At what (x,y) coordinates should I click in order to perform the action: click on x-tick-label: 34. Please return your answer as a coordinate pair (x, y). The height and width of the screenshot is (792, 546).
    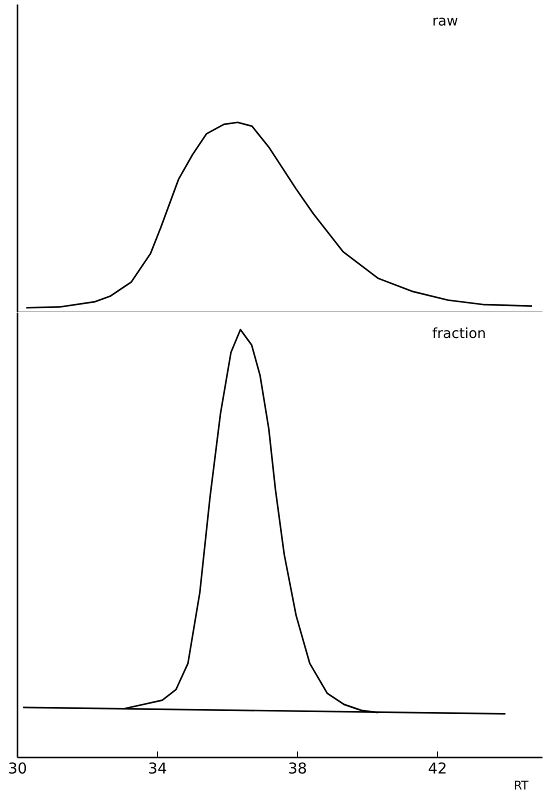
    Looking at the image, I should click on (158, 769).